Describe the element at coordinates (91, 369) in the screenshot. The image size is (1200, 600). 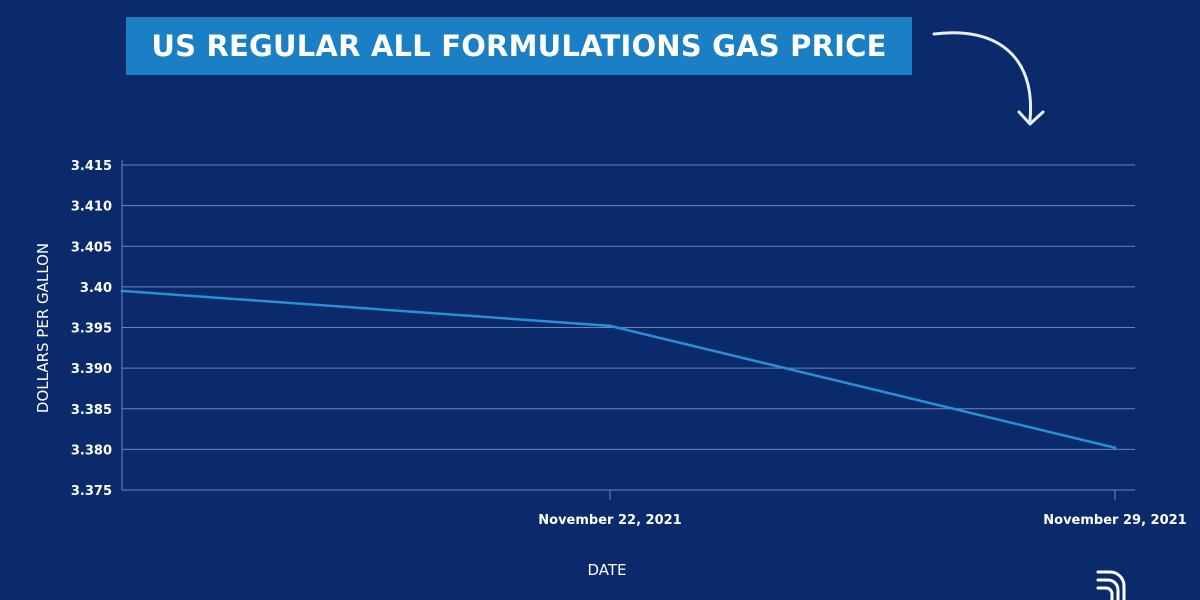
I see `y-tick-label: 3.390` at that location.